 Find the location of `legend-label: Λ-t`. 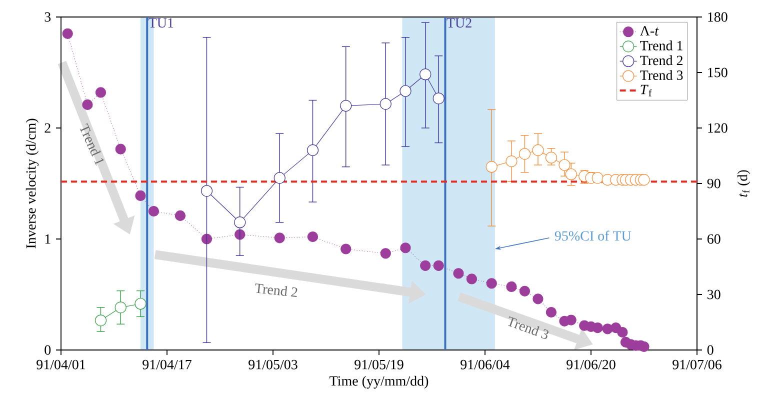

legend-label: Λ-t is located at coordinates (649, 31).